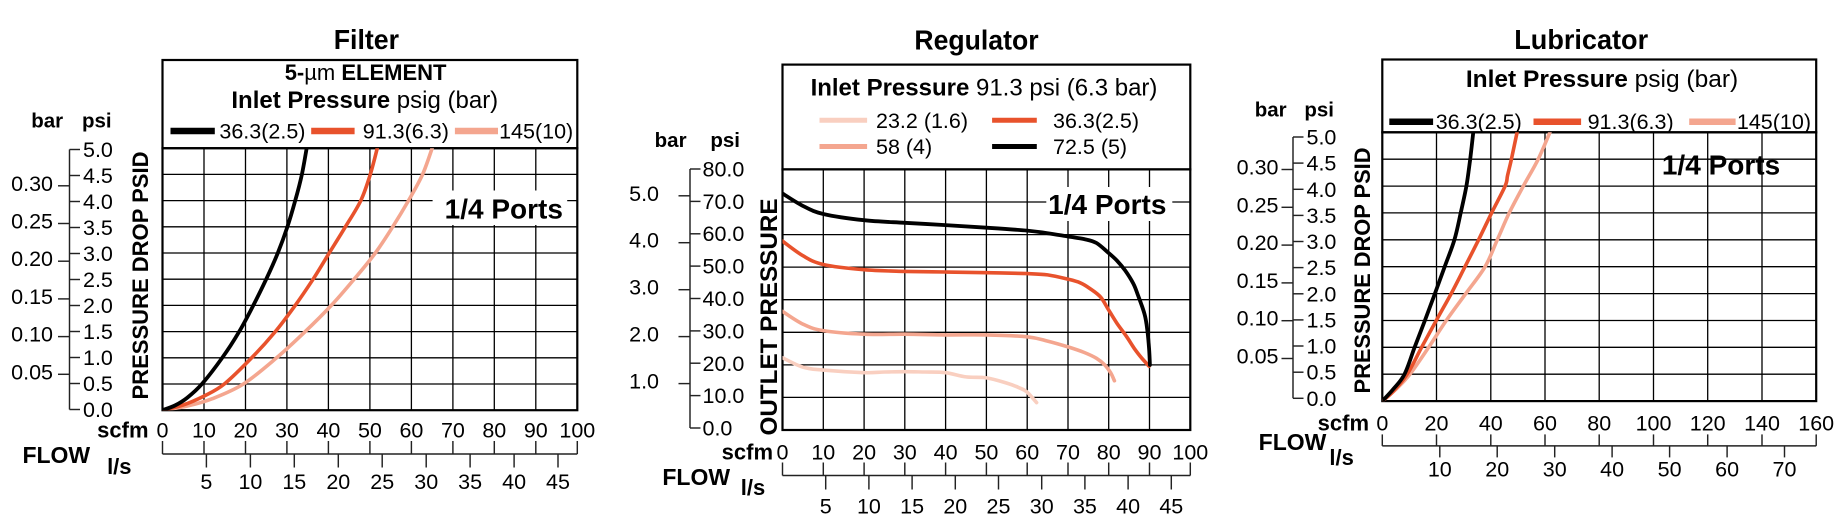 The height and width of the screenshot is (526, 1845). Describe the element at coordinates (783, 453) in the screenshot. I see `svg-text: 0` at that location.